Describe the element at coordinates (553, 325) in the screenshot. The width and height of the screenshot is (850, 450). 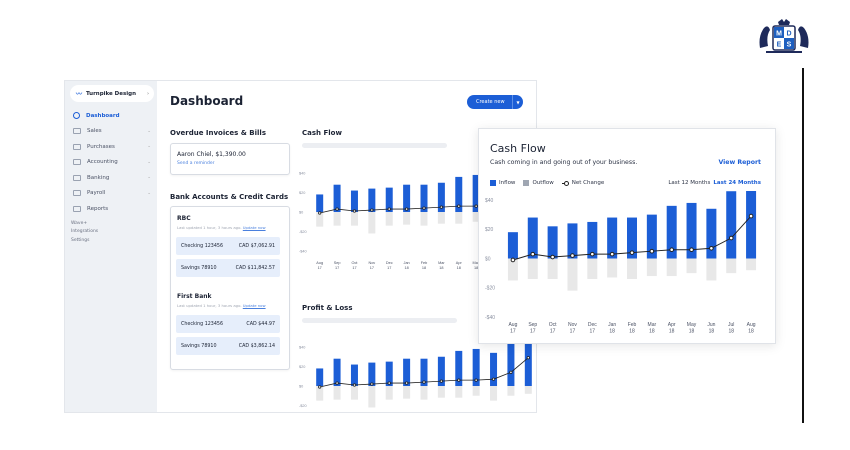
I see `x-tick-label: Oct` at that location.